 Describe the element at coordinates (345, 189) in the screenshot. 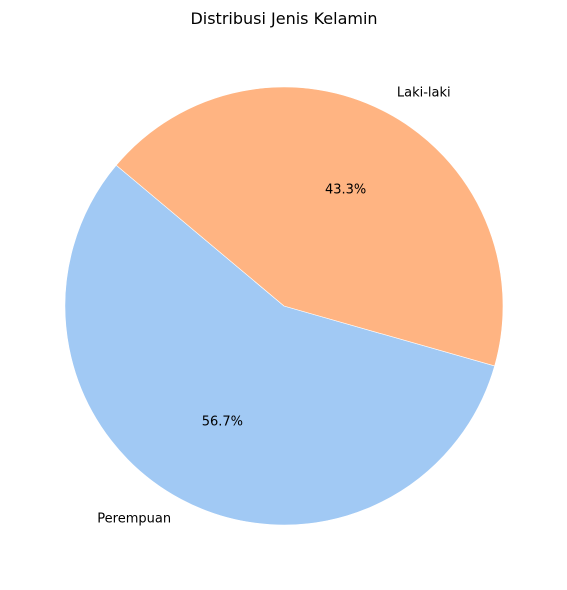

I see `slice-percent-label: 43.3%` at that location.